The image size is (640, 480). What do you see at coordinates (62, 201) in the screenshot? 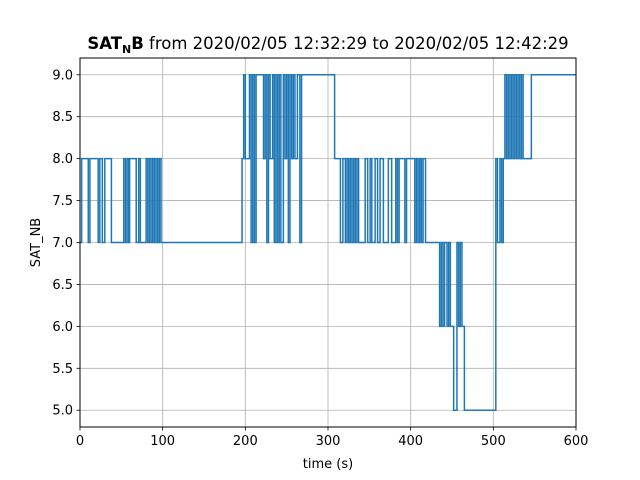
I see `y-tick-label: 7.5` at bounding box center [62, 201].